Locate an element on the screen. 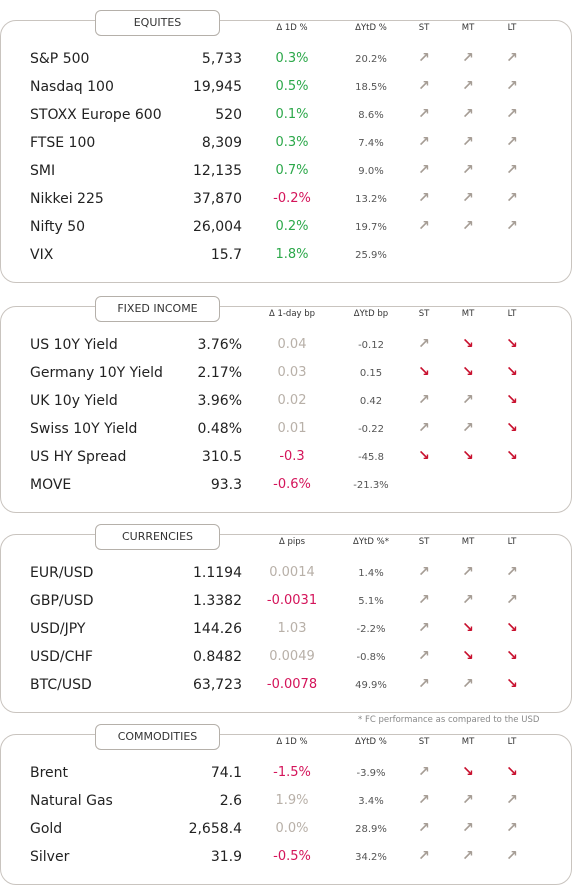 Image resolution: width=586 pixels, height=885 pixels. row-name: Silver is located at coordinates (50, 857).